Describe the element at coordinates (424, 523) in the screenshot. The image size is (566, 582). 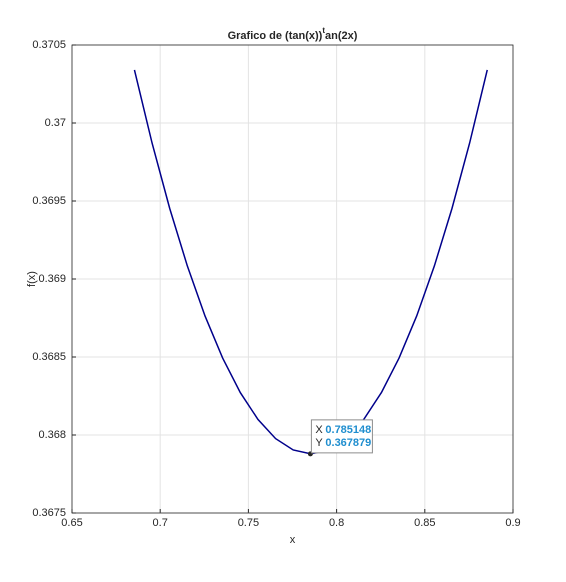
I see `x-tick-label: 0.85` at that location.